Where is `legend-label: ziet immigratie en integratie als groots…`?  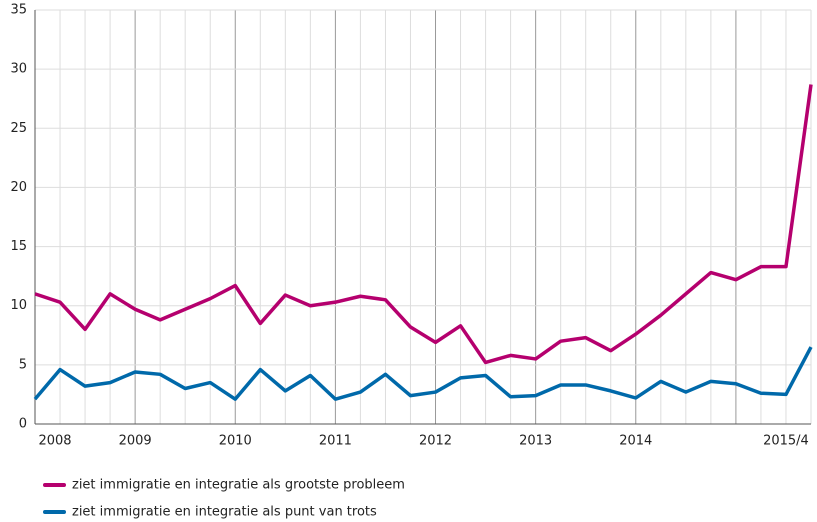
legend-label: ziet immigratie en integratie als groots… is located at coordinates (238, 485).